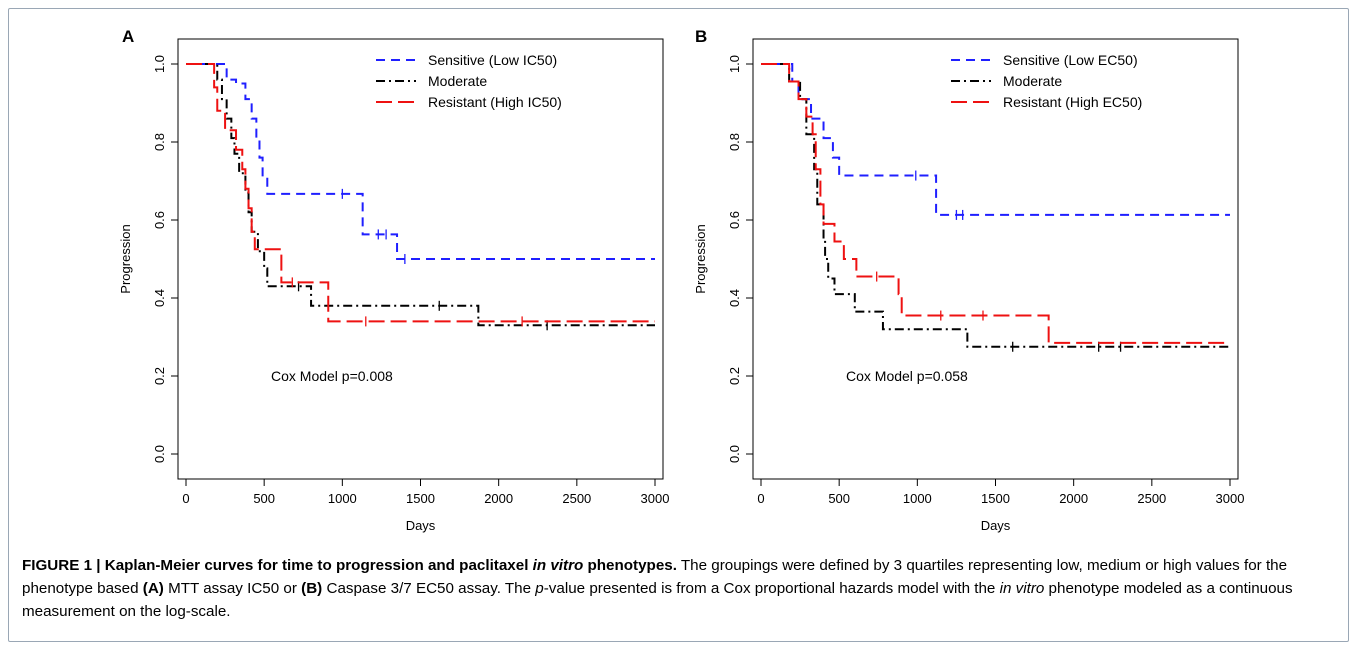 This screenshot has height=650, width=1357. I want to click on panel-label: A, so click(128, 36).